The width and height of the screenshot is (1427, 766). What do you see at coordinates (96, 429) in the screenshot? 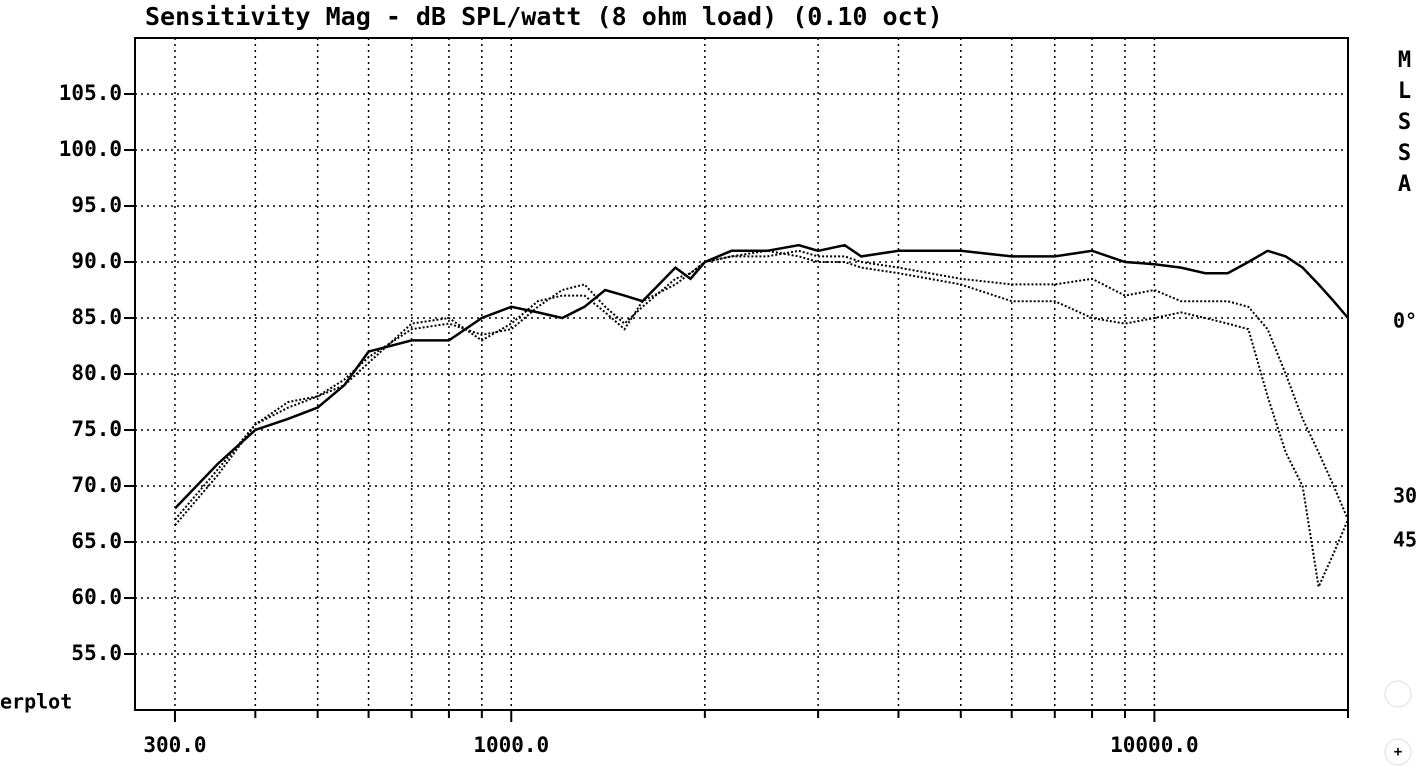
I see `y-tick-label: 75.0` at bounding box center [96, 429].